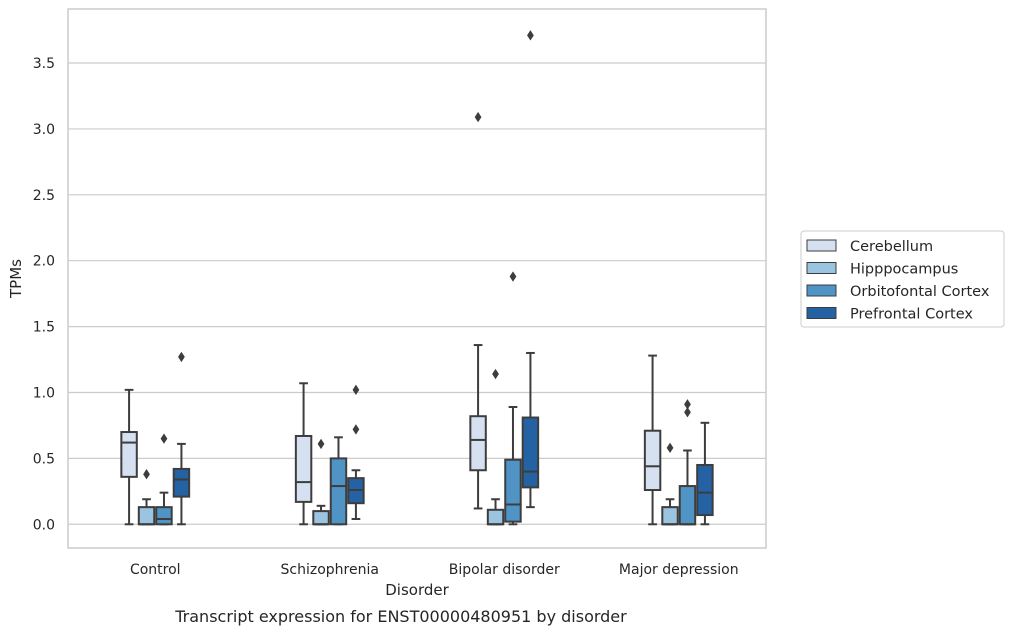 This screenshot has width=1014, height=634. What do you see at coordinates (330, 570) in the screenshot?
I see `x-tick-label: Schizophrenia` at bounding box center [330, 570].